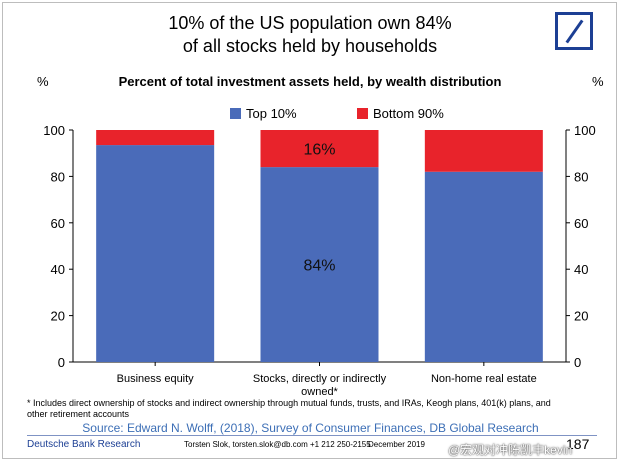 This screenshot has height=463, width=621. I want to click on y-tick-label-left: 20, so click(58, 316).